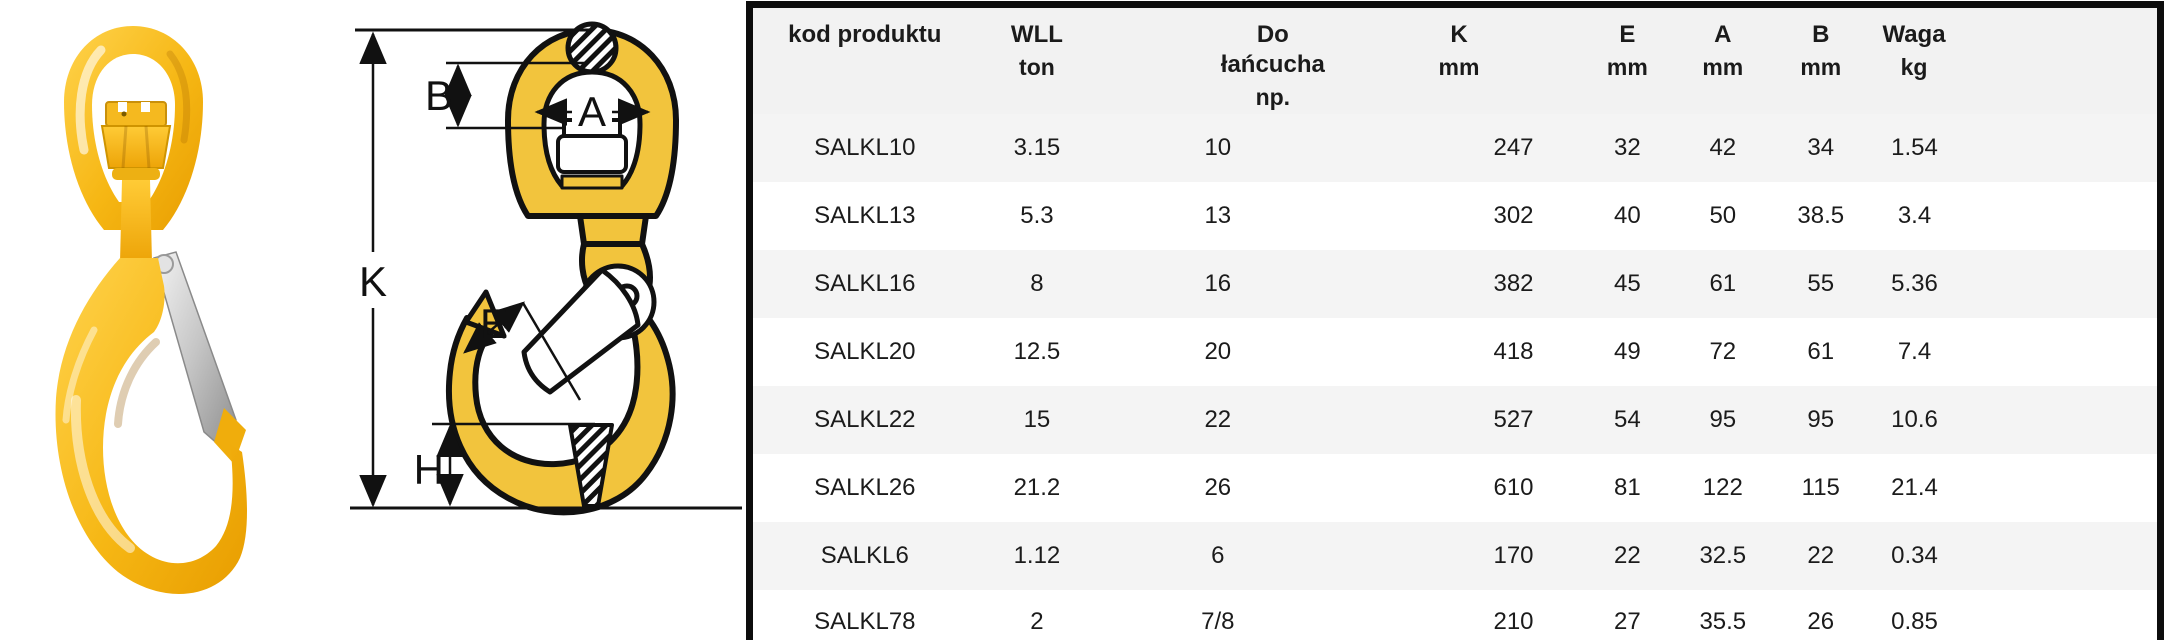  I want to click on cell-wll: 1.12, so click(1037, 555).